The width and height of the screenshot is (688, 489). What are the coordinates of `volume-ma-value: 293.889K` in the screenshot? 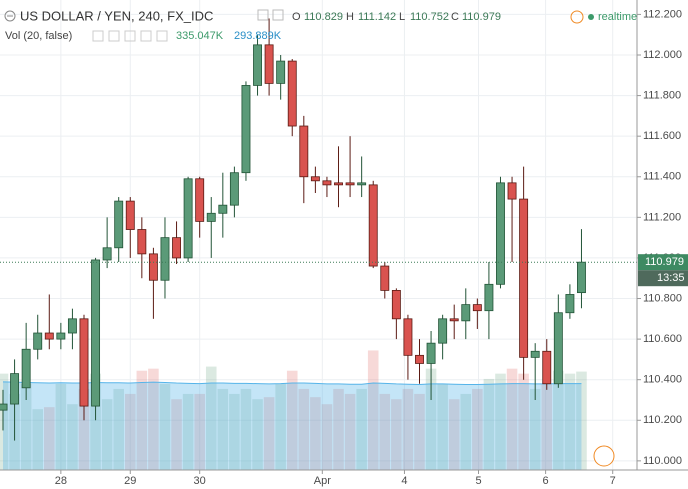 It's located at (258, 36).